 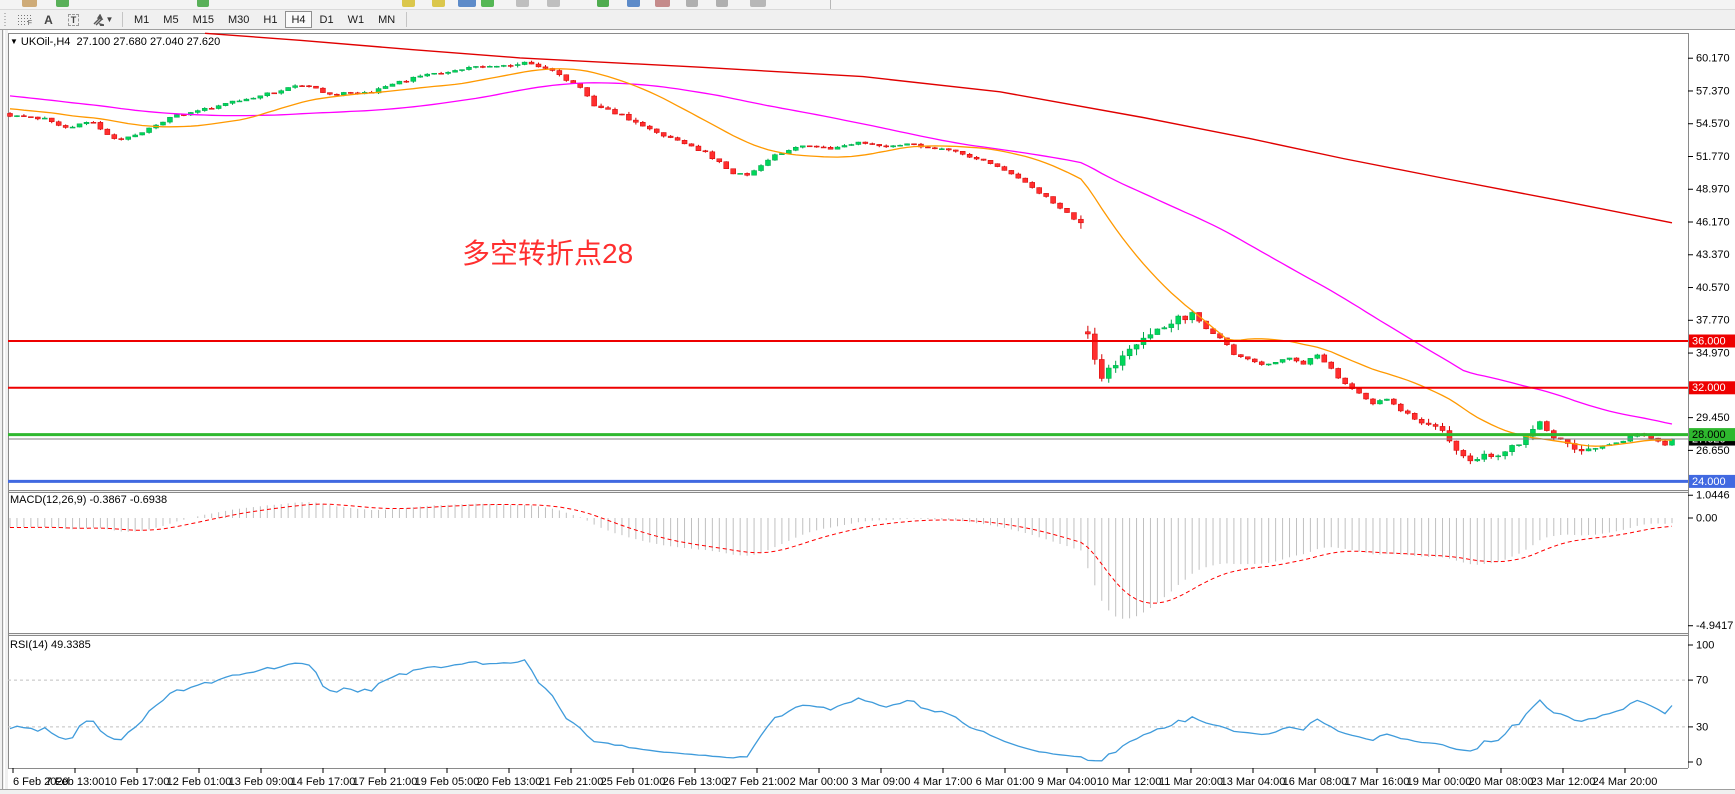 What do you see at coordinates (1713, 222) in the screenshot?
I see `svg-text: 46.170` at bounding box center [1713, 222].